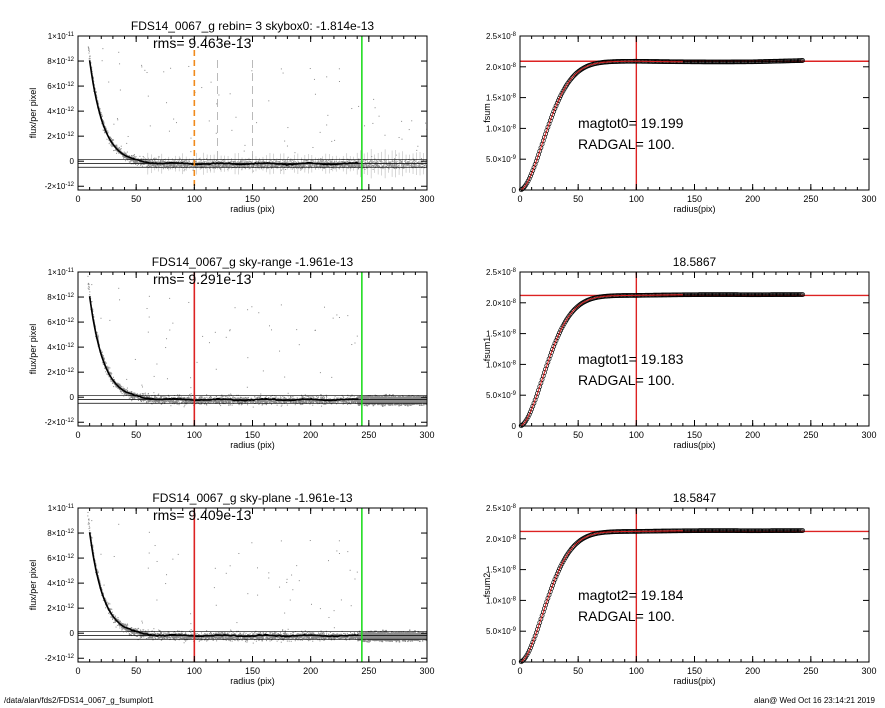 This screenshot has height=708, width=885. I want to click on plot-area, so click(252, 319).